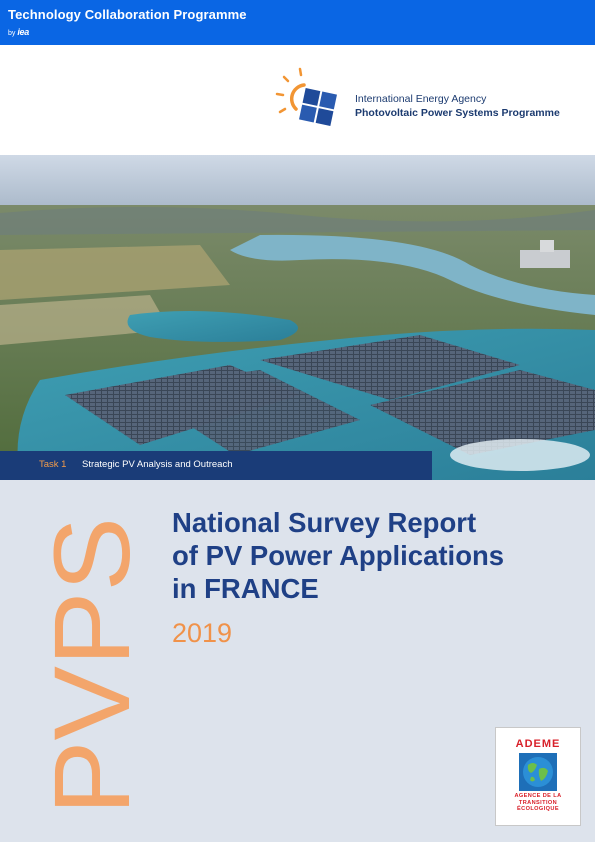  Describe the element at coordinates (538, 744) in the screenshot. I see `ademe-name: ADEME` at that location.